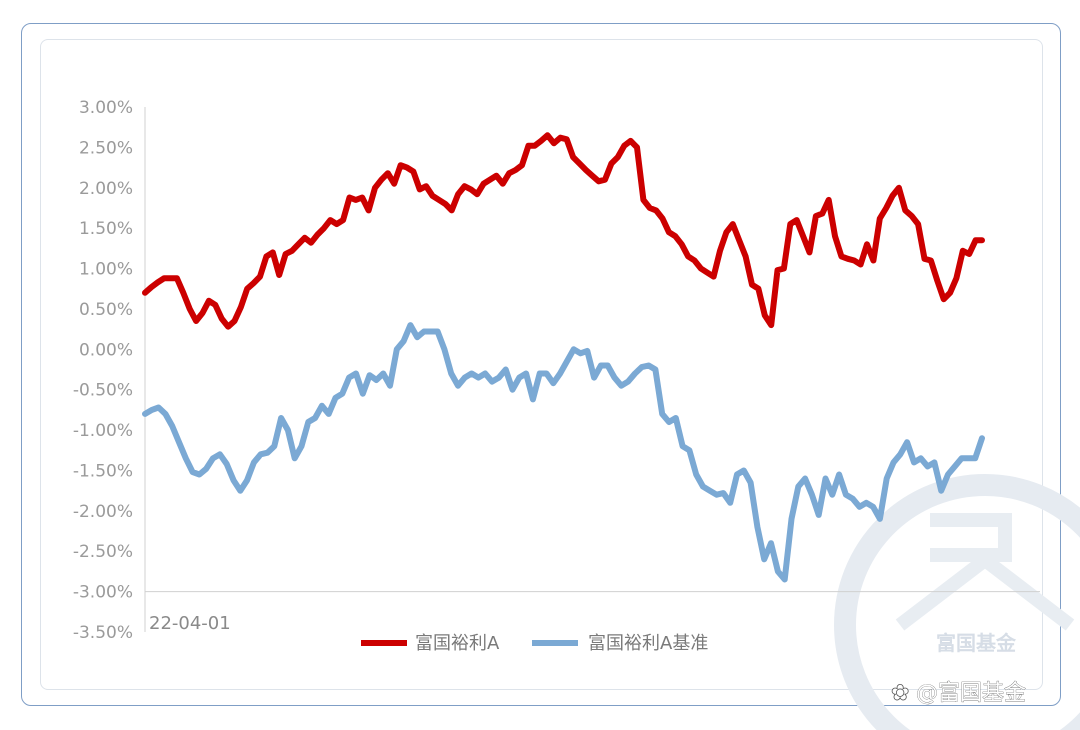 The image size is (1080, 730). What do you see at coordinates (103, 512) in the screenshot?
I see `y-tick-label: -2.00%` at bounding box center [103, 512].